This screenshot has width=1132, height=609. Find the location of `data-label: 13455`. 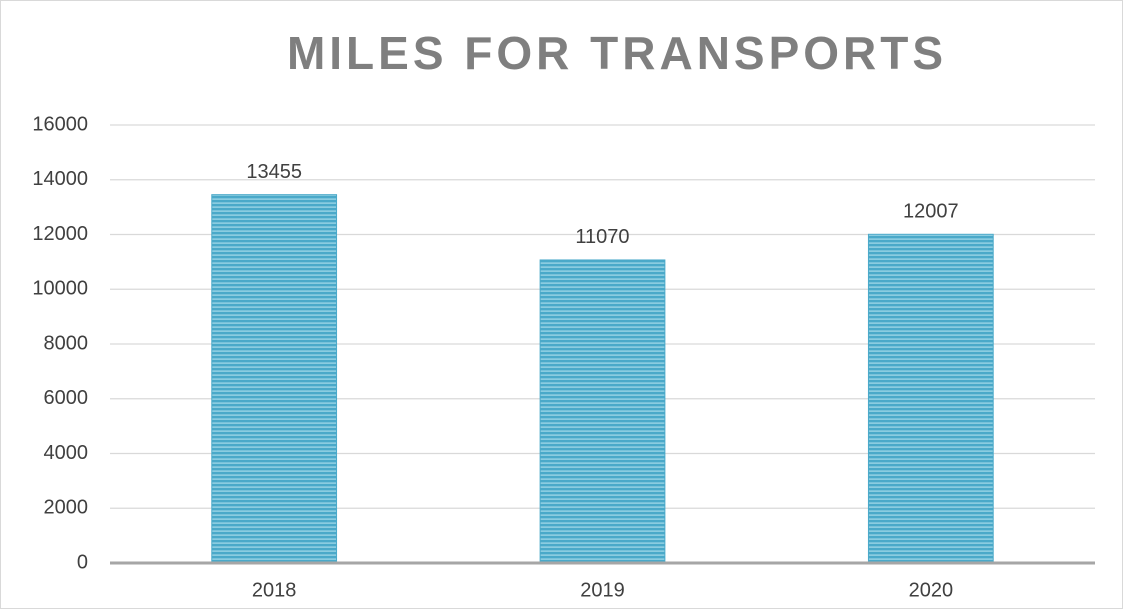

data-label: 13455 is located at coordinates (274, 172).